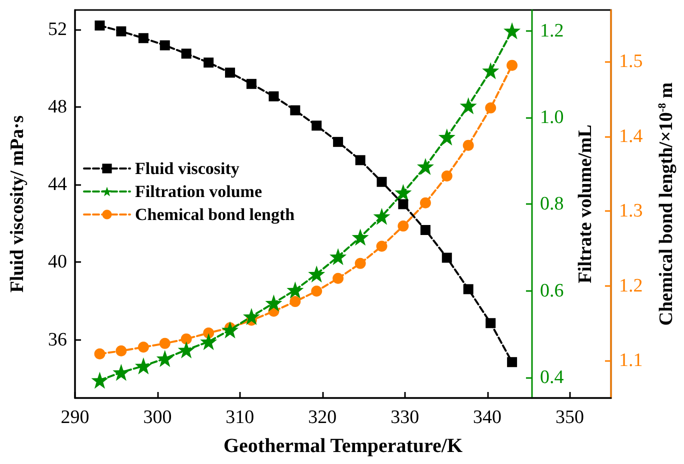 The height and width of the screenshot is (464, 684). I want to click on x-tick-label: 290, so click(75, 417).